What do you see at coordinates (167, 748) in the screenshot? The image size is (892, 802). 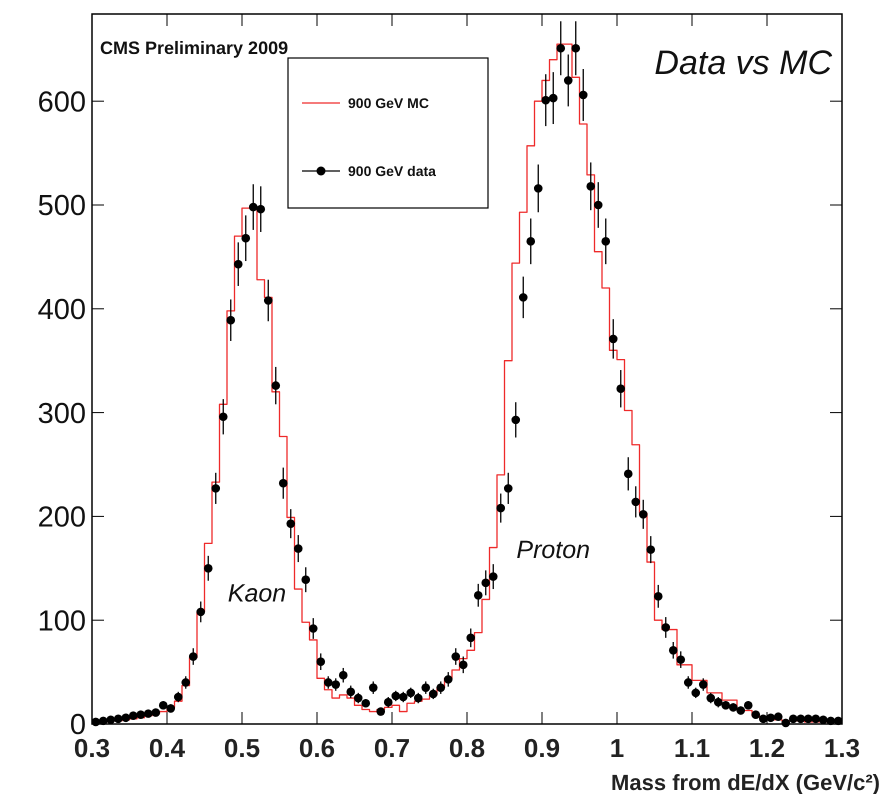 I see `x-tick-label: 0.4` at bounding box center [167, 748].